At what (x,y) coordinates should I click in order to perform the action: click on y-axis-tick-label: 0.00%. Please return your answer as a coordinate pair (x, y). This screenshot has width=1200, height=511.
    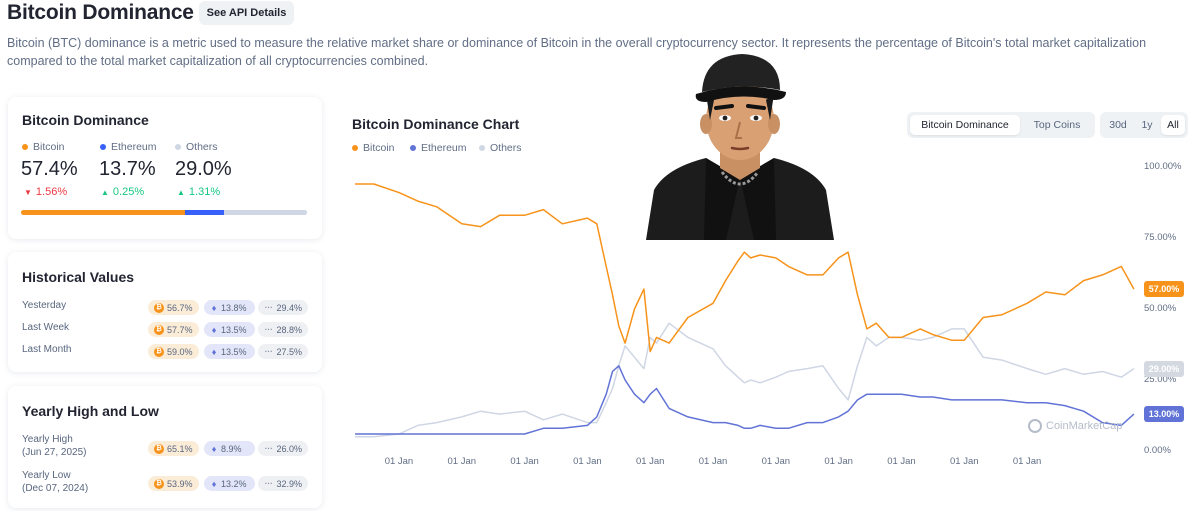
    Looking at the image, I should click on (1157, 450).